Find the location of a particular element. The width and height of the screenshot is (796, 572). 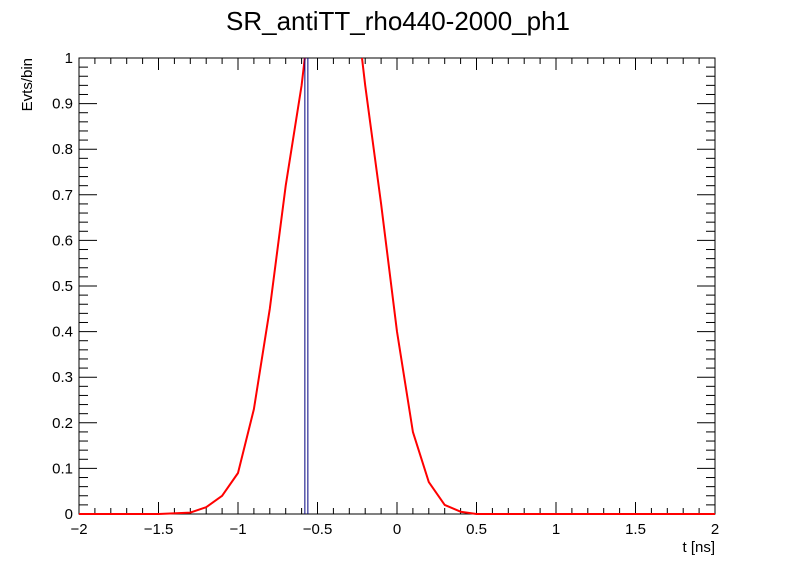

x-tick-label: −0.5 is located at coordinates (318, 529).